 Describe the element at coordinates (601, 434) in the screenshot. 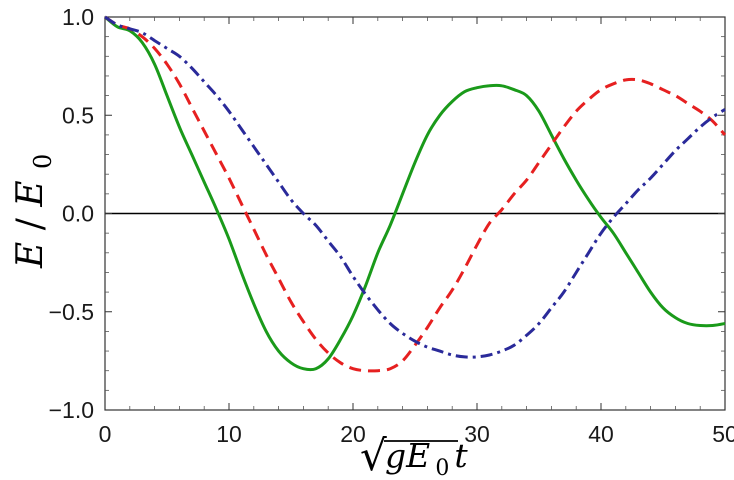

I see `x-tick-label: 40` at that location.